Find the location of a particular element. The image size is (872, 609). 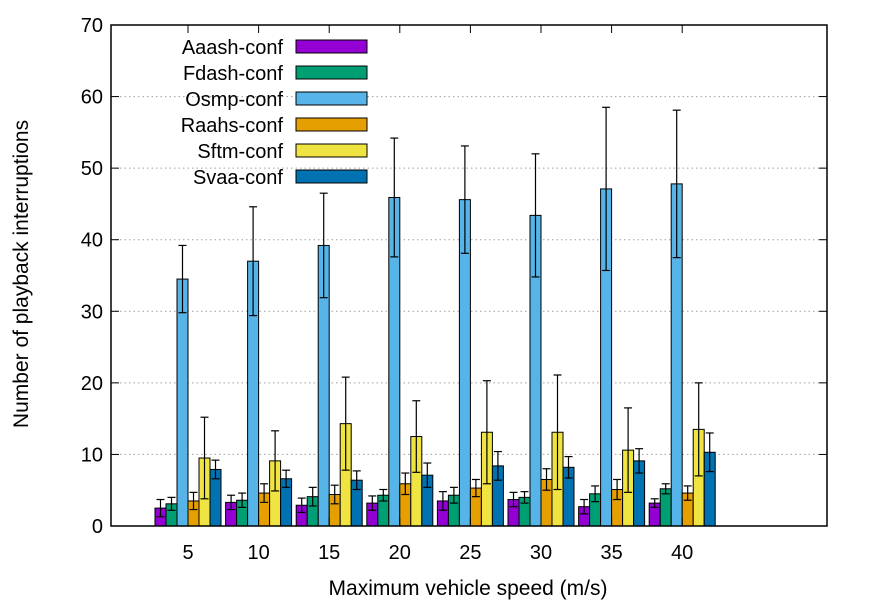

x-tick-label: 15 is located at coordinates (329, 553).